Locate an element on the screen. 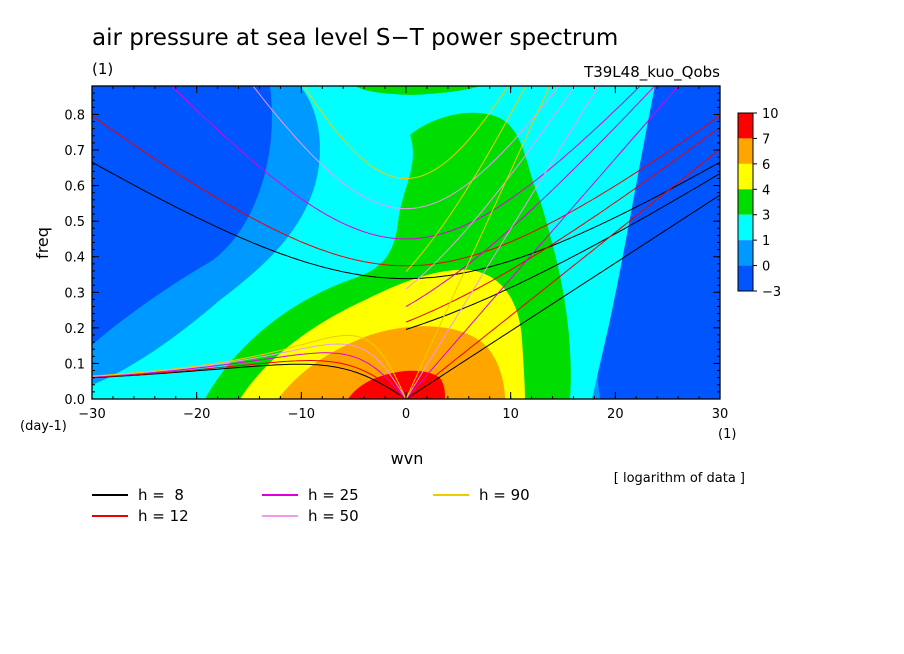 Image resolution: width=904 pixels, height=654 pixels. colorbar-label: −3 is located at coordinates (771, 292).